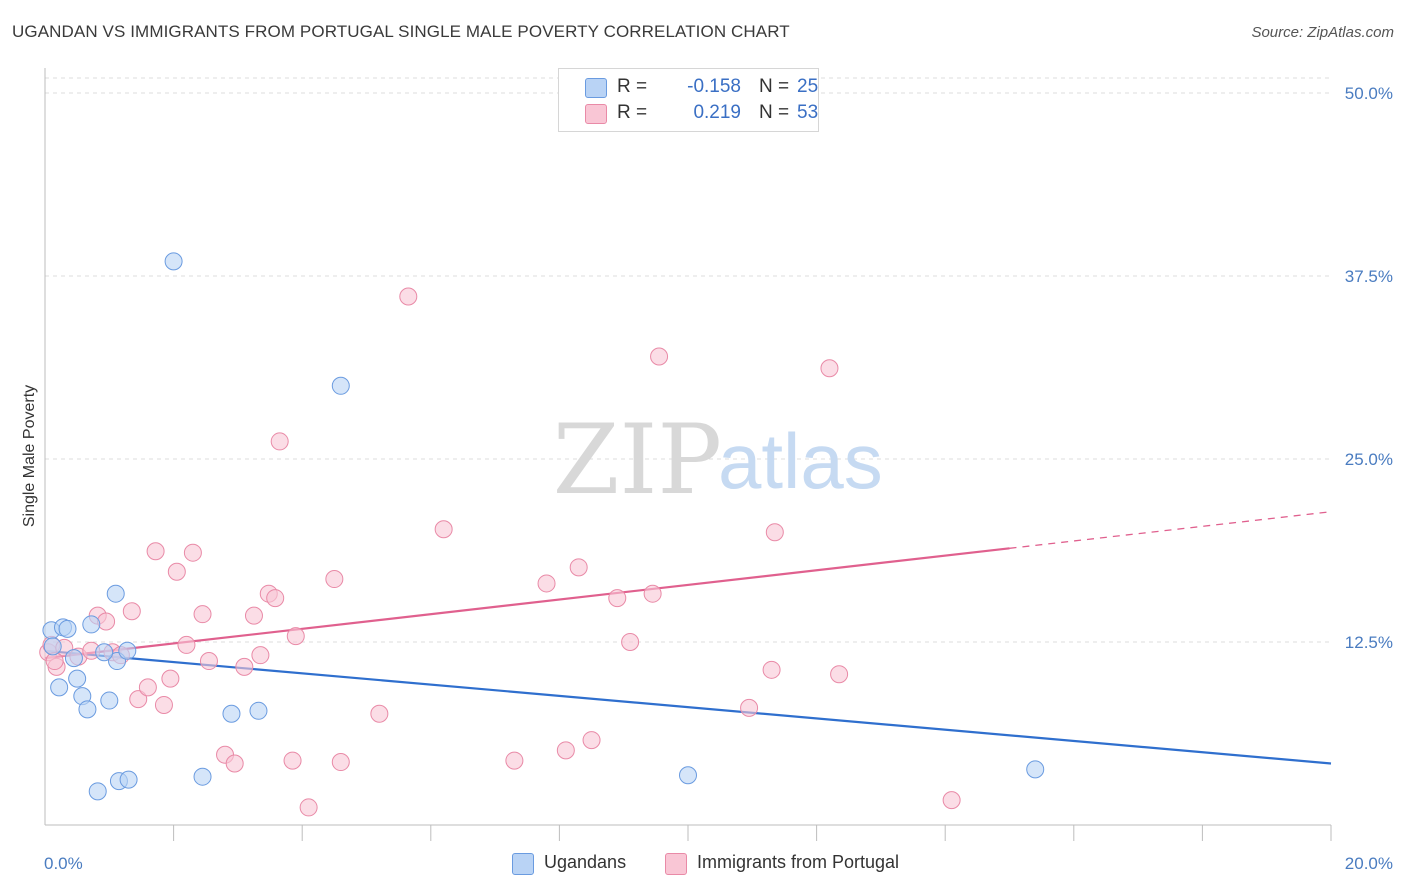 Image resolution: width=1406 pixels, height=892 pixels. Describe the element at coordinates (1369, 863) in the screenshot. I see `x-tick-label: 20.0%` at that location.